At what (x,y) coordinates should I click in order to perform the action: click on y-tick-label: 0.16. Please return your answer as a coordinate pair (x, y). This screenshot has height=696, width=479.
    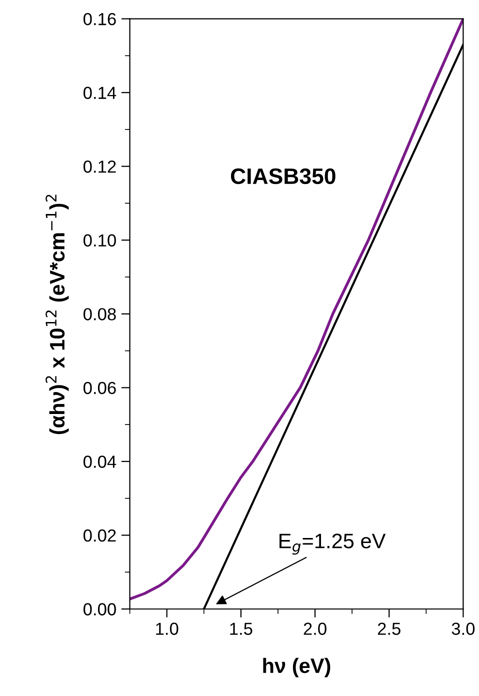
    Looking at the image, I should click on (100, 19).